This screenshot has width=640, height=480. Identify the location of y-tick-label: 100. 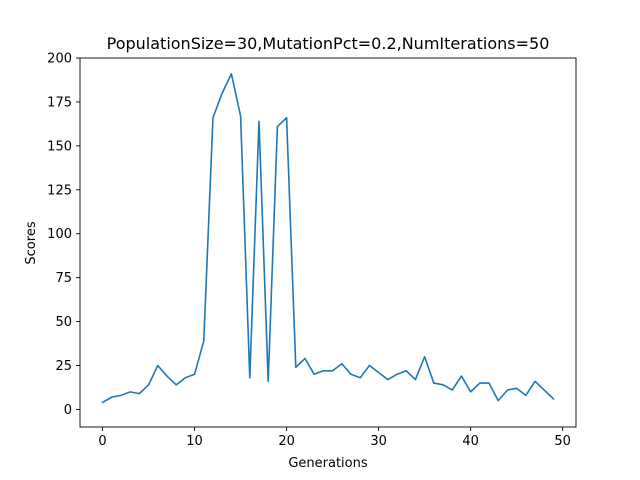
(59, 234).